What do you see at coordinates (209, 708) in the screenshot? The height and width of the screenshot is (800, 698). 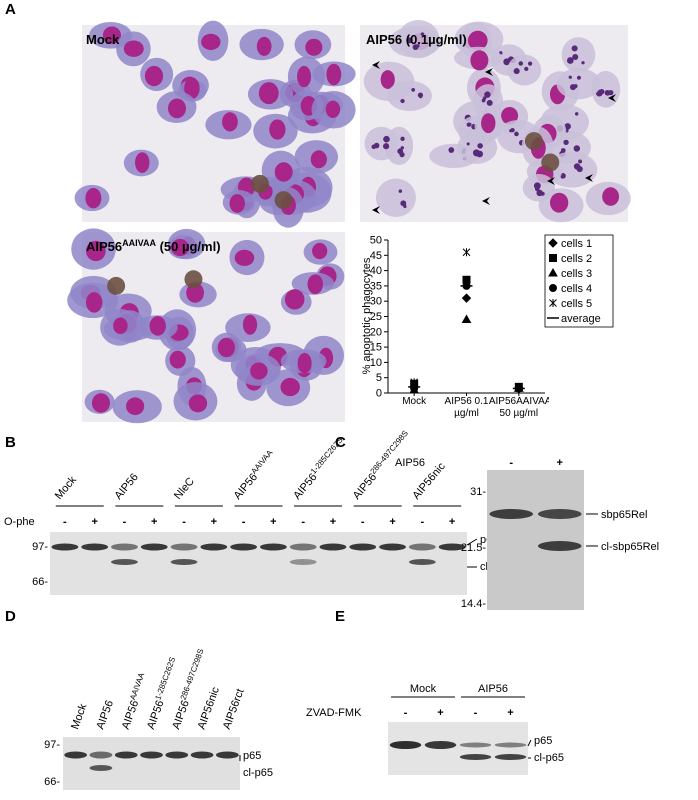 I see `lane-label: AIP56nic` at bounding box center [209, 708].